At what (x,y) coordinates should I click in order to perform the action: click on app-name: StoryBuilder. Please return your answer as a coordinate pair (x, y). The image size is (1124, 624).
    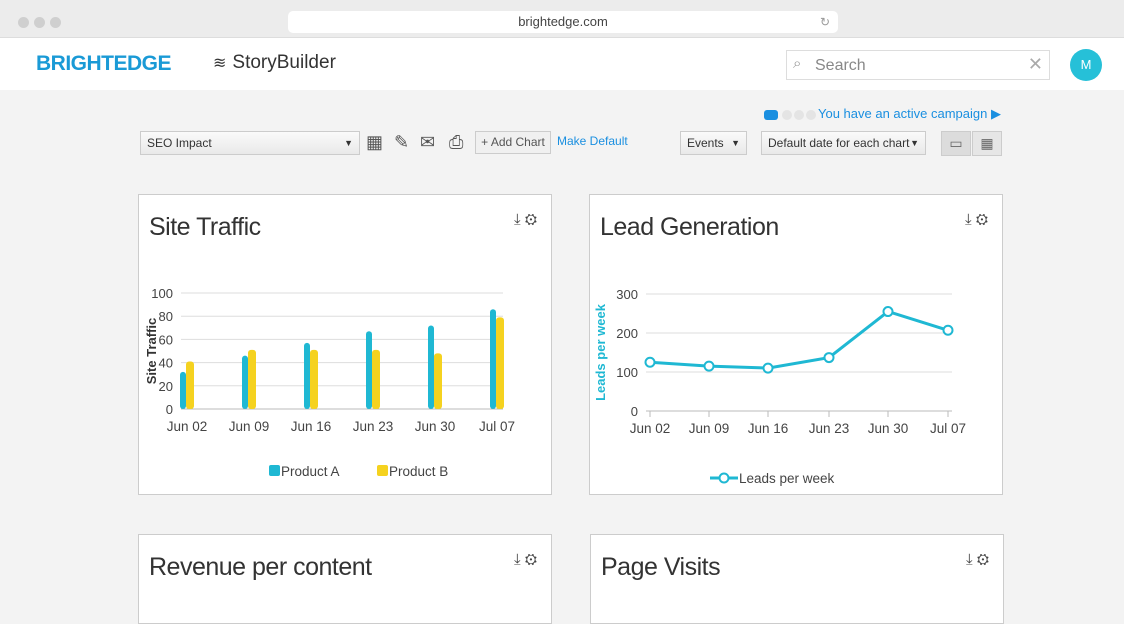
    Looking at the image, I should click on (284, 62).